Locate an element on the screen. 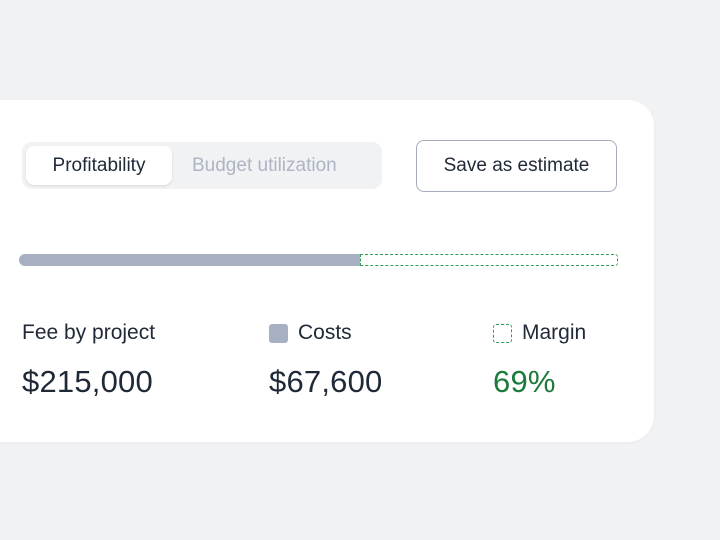 This screenshot has width=720, height=540. save-as-estimate-button: Save as estimate is located at coordinates (516, 166).